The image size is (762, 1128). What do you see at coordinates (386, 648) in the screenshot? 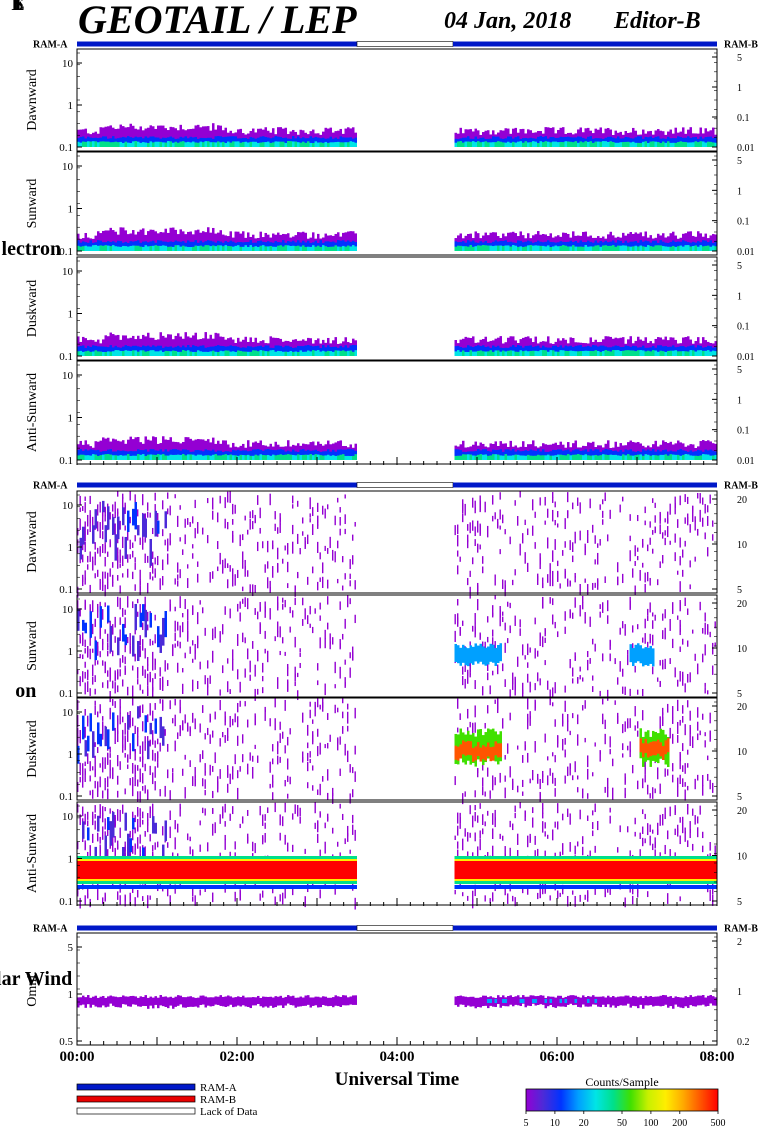
I see `panel-ion-sunward: 10 1 0.1 20 10 5 Sunward` at bounding box center [386, 648].